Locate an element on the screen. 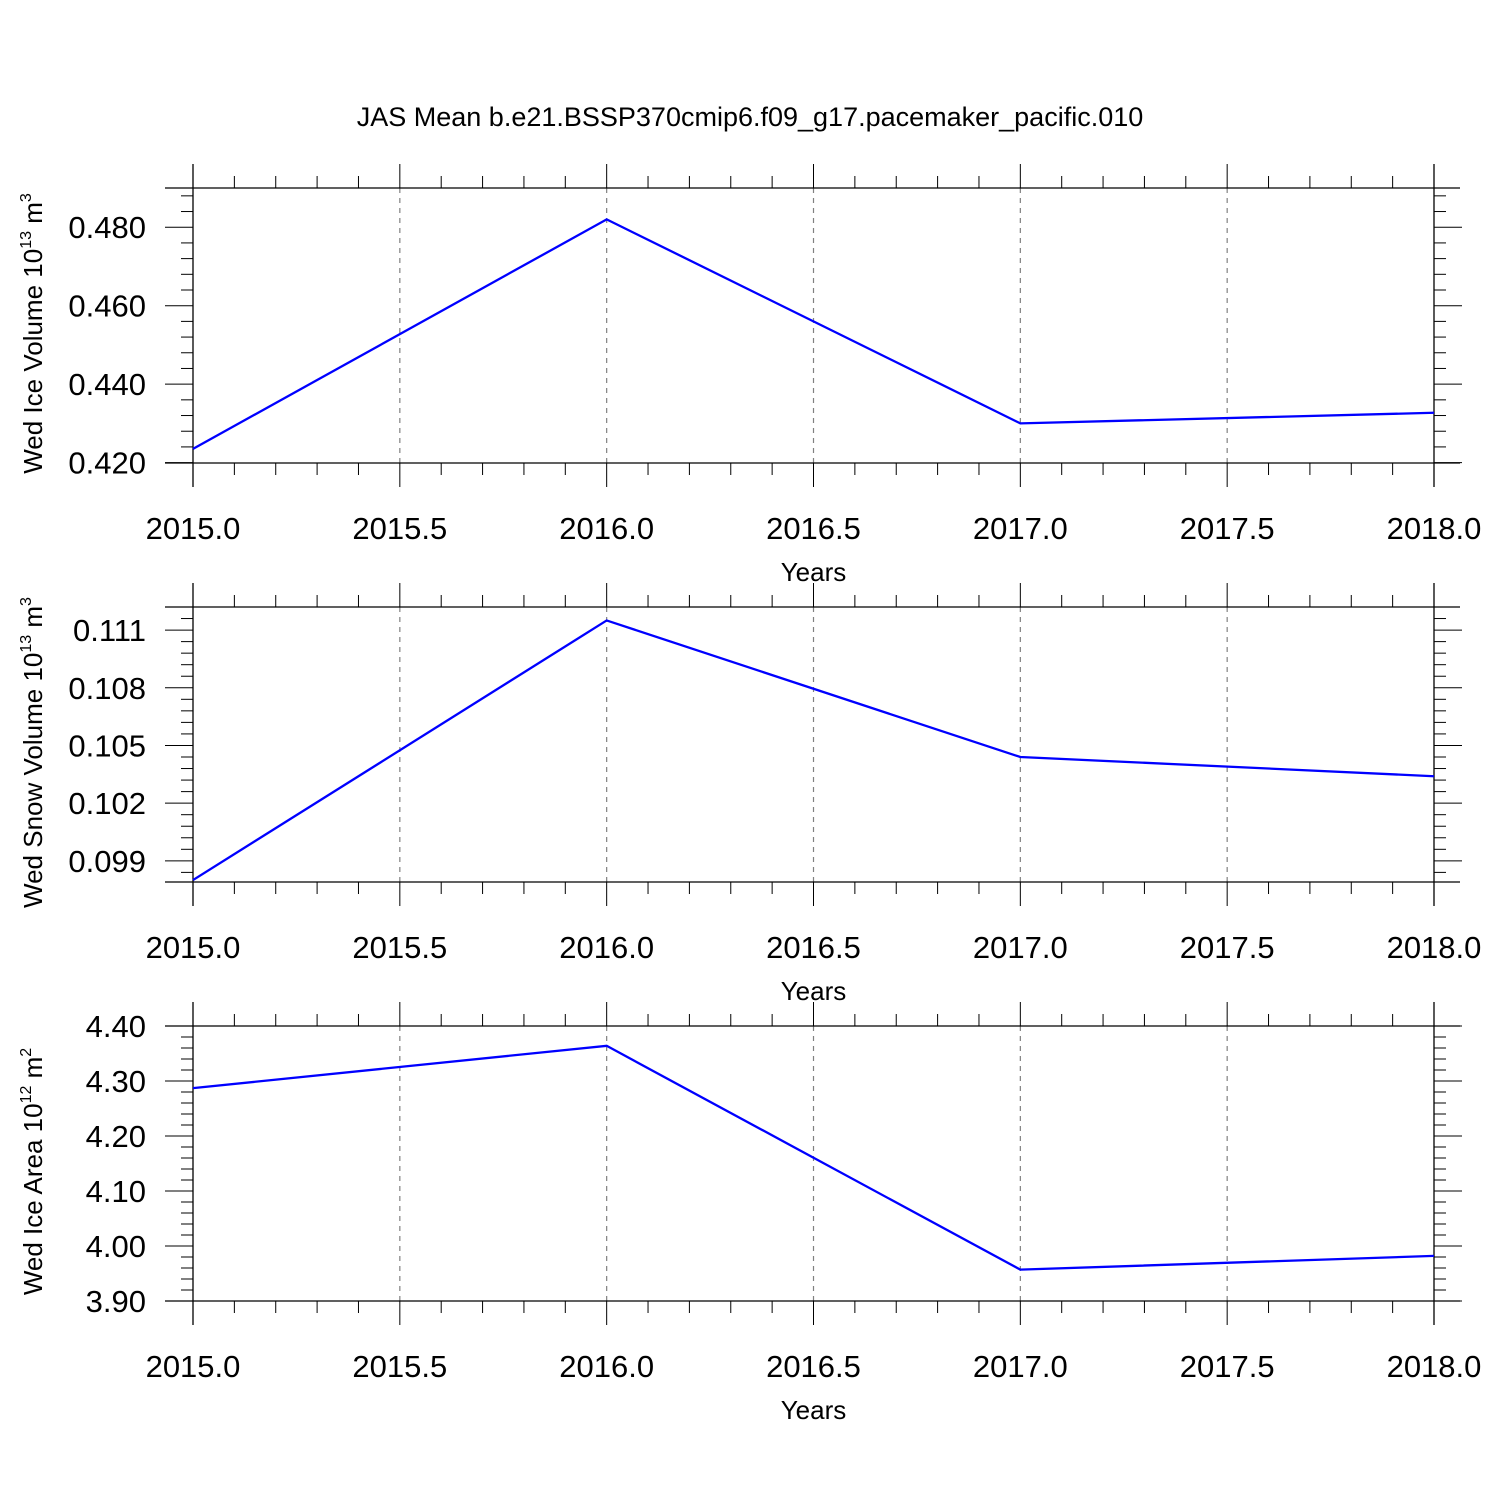  y-axis-label: Wed Snow Volume 1013 m3 is located at coordinates (33, 752).